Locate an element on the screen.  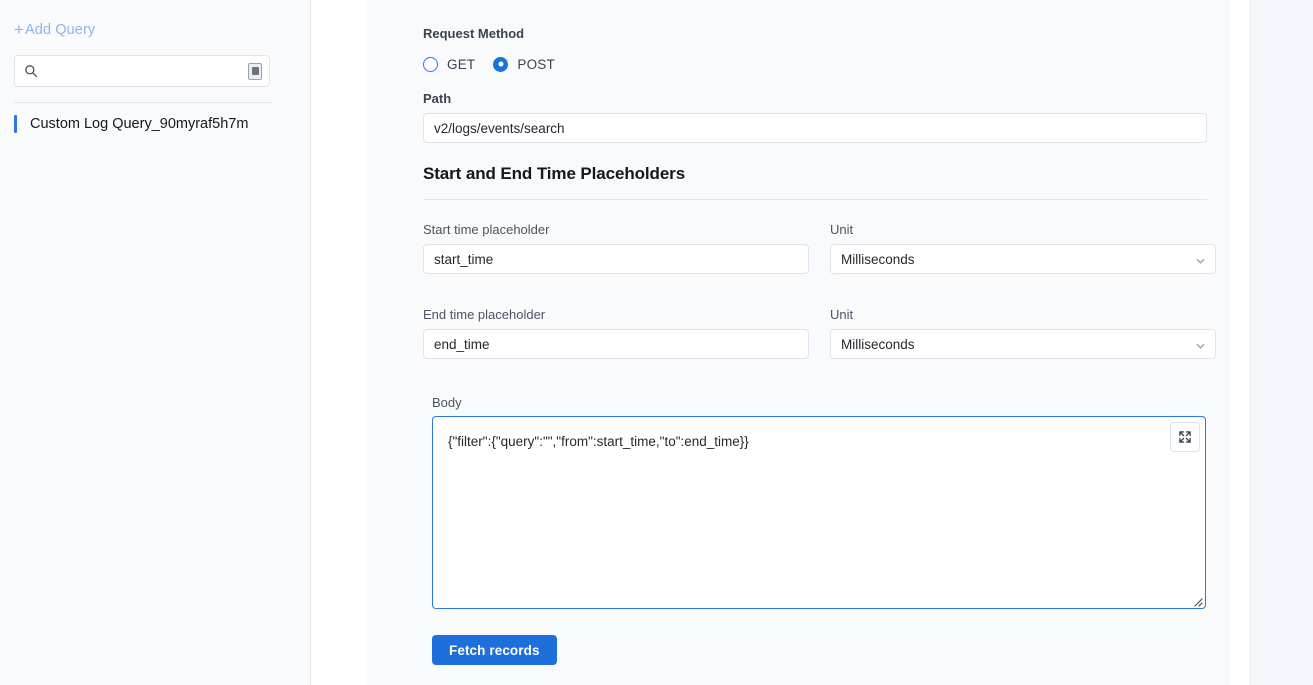
list-item: Custom Log Query_90myraf5h7m is located at coordinates (155, 124).